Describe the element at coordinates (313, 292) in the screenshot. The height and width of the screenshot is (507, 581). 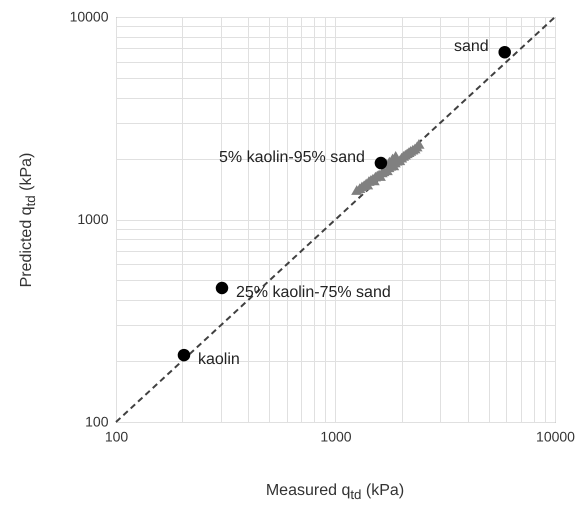
I see `annotation: 25% kaolin-75% sand` at that location.